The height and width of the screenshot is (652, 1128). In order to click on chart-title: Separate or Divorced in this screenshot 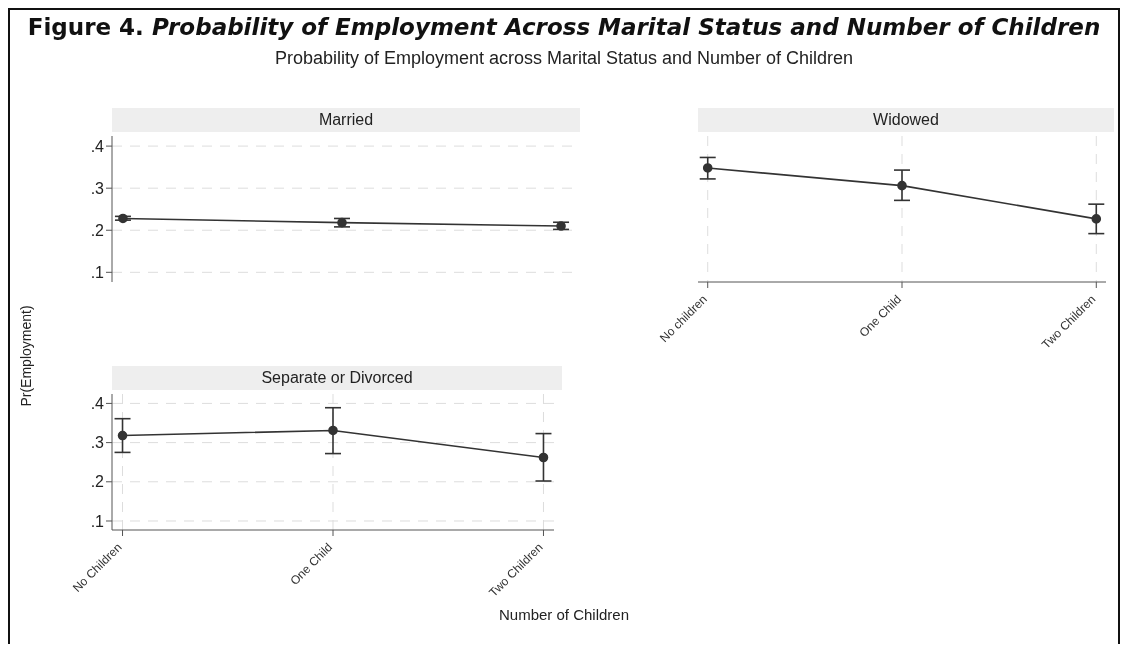, I will do `click(337, 378)`.